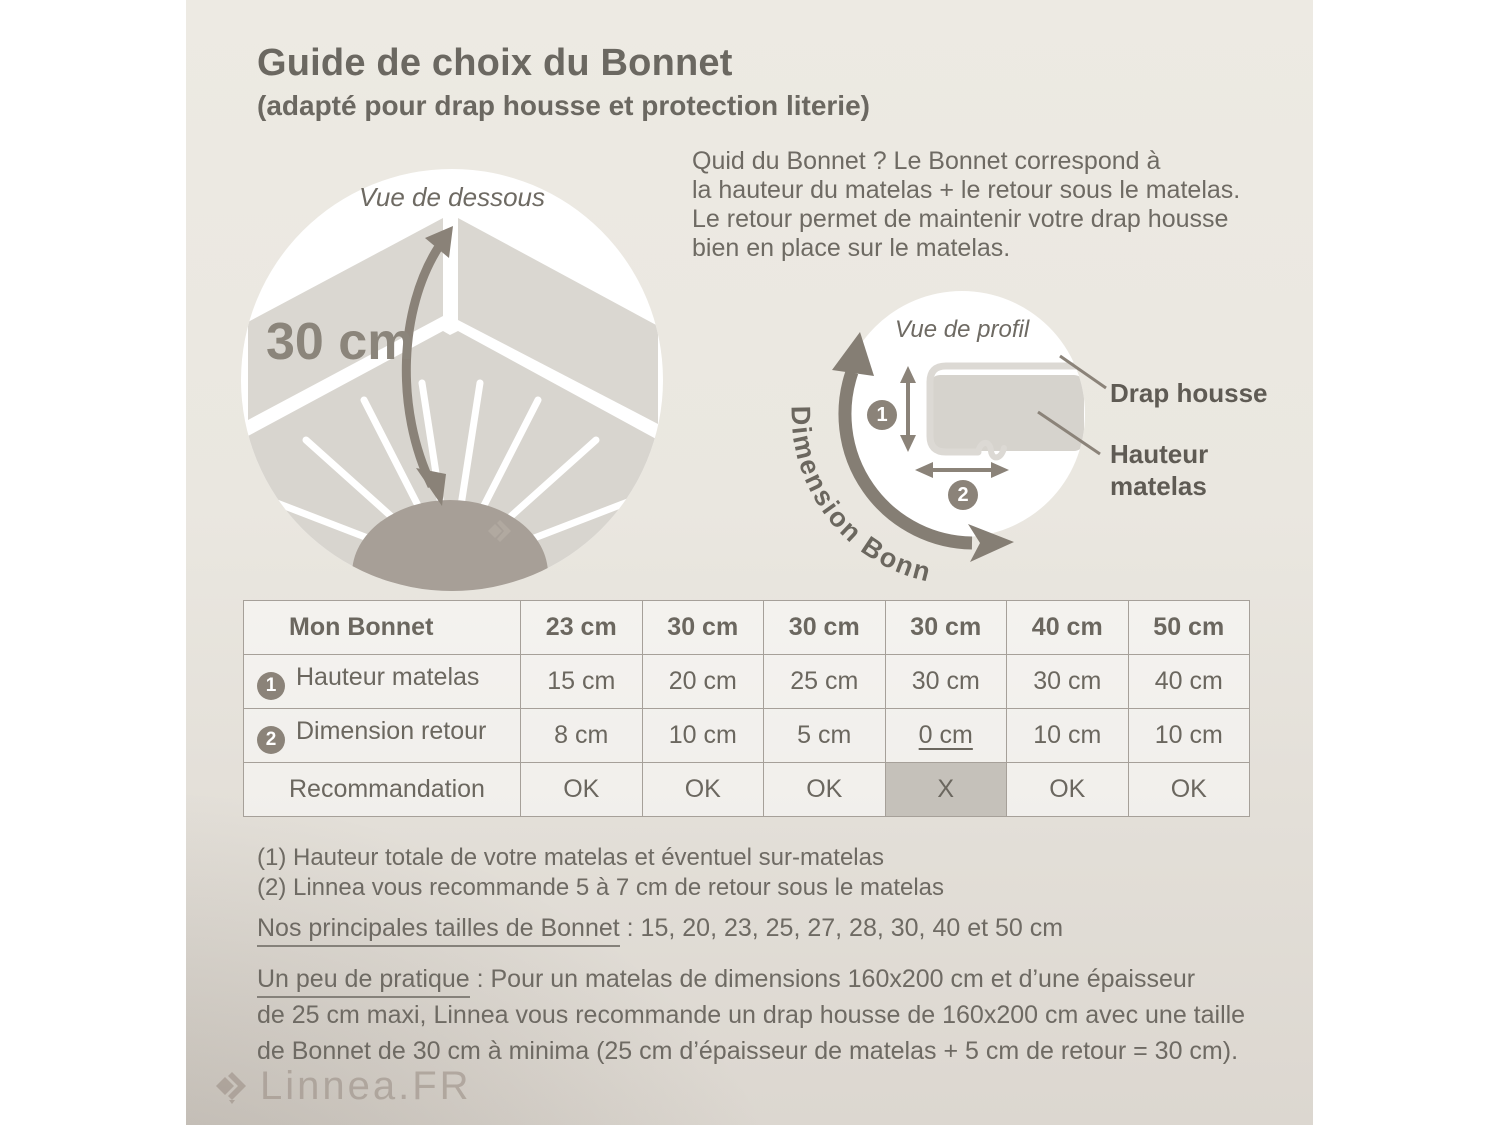 The width and height of the screenshot is (1500, 1125). I want to click on underlined-value: 0 cm, so click(945, 735).